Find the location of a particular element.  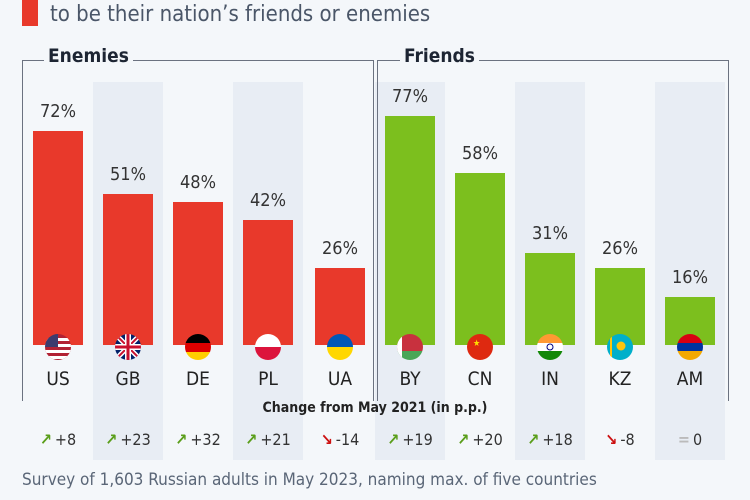

enemies-label: Enemies is located at coordinates (88, 56).